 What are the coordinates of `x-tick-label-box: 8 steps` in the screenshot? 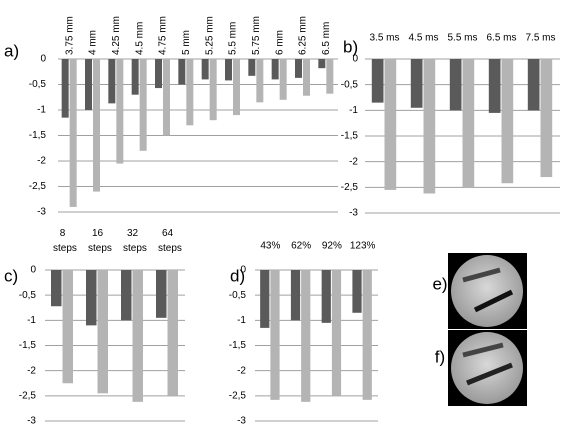 It's located at (65, 241).